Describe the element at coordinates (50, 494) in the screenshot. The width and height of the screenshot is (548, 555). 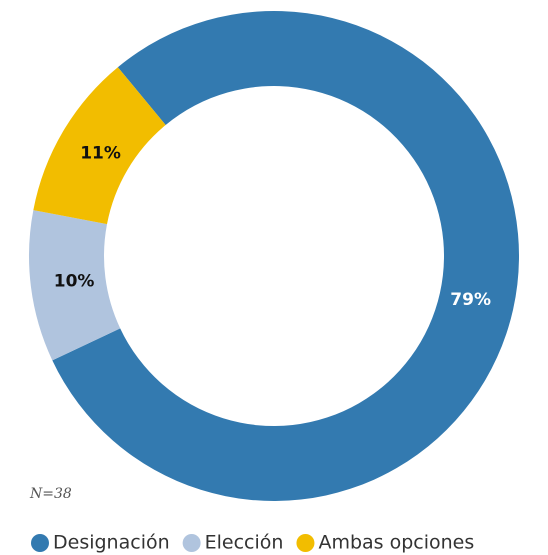
I see `annotation: N=38` at that location.